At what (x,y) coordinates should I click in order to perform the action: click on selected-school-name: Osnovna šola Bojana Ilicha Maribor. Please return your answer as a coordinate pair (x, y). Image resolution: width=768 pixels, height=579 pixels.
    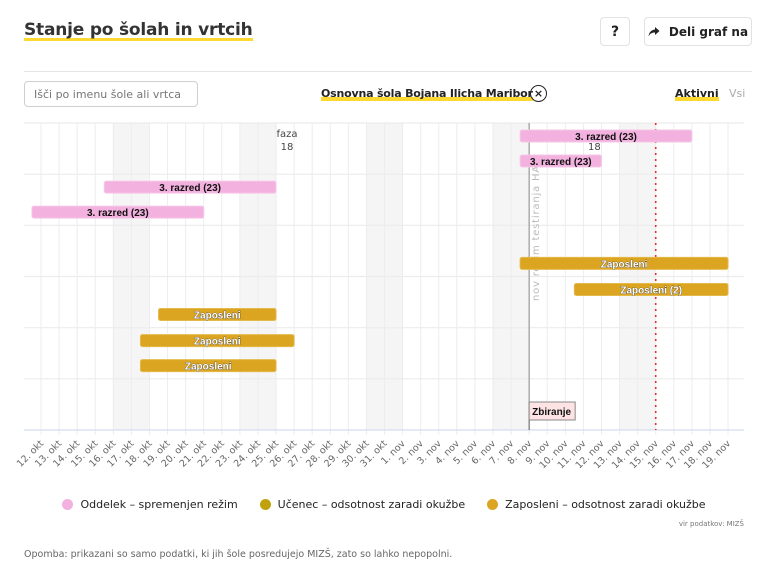
    Looking at the image, I should click on (427, 94).